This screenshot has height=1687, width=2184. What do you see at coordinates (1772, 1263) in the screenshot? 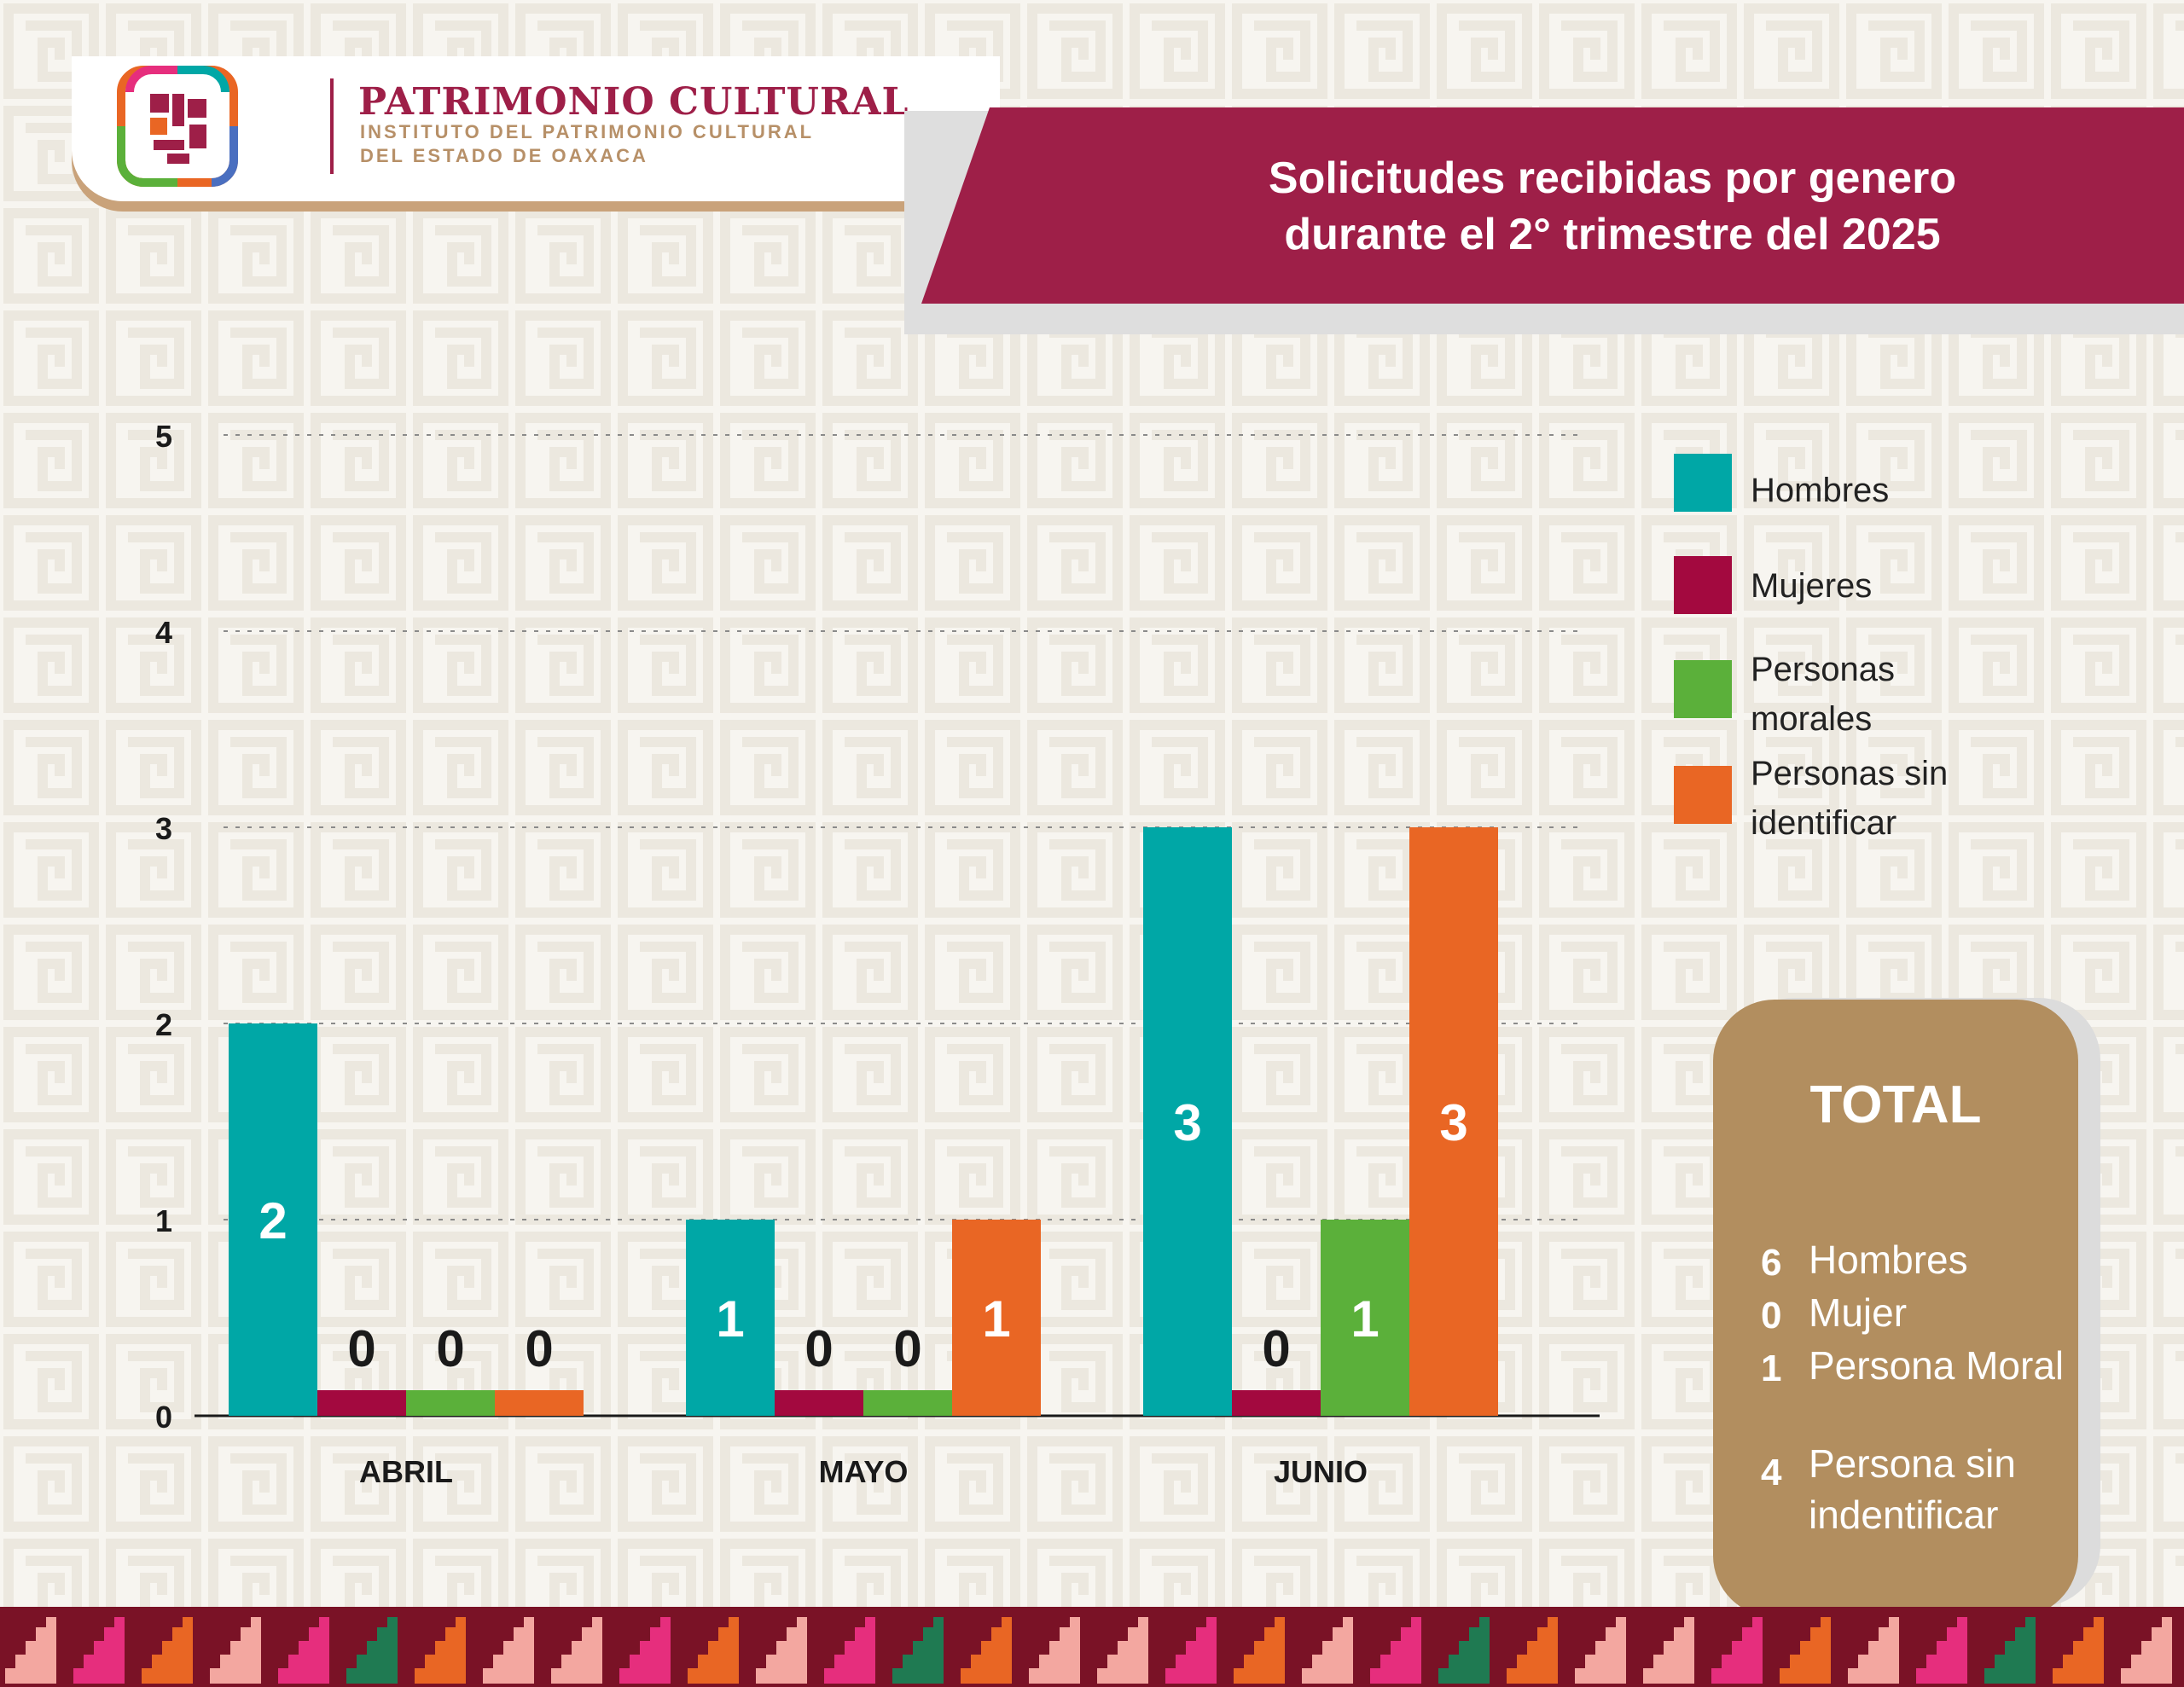
I see `total-count-hombres: 6` at bounding box center [1772, 1263].